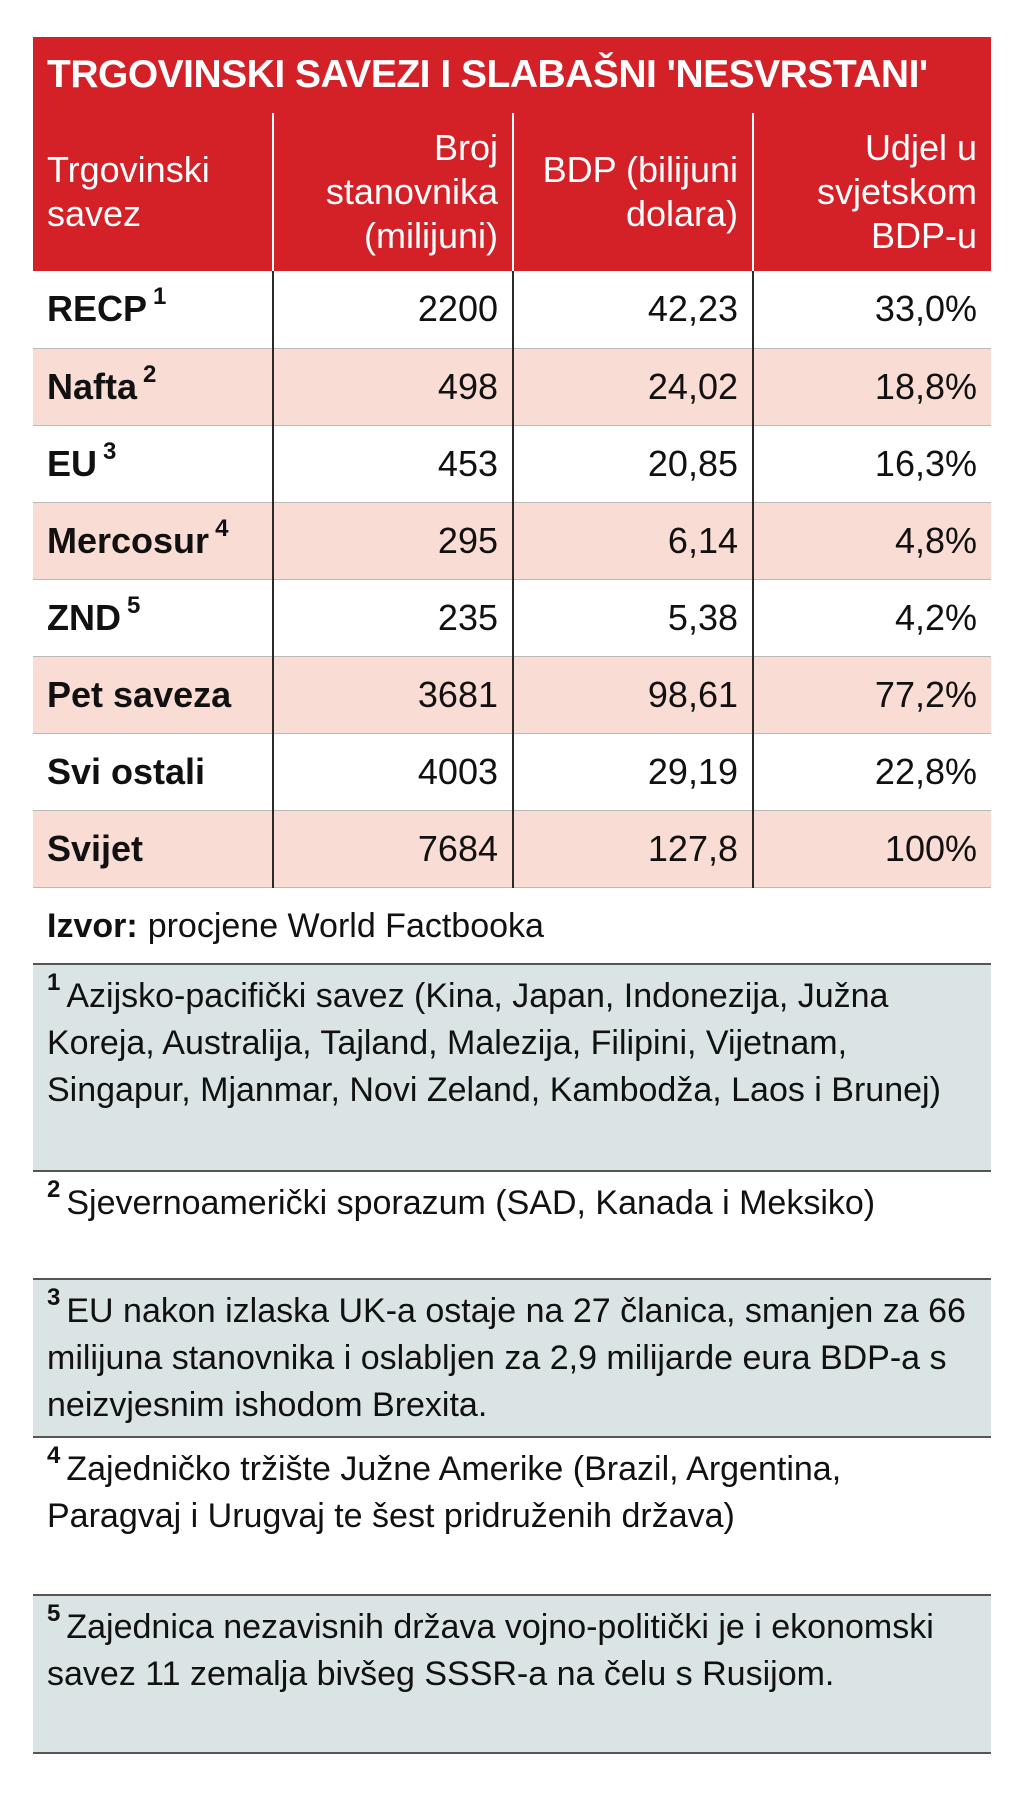 This screenshot has width=1024, height=1798. I want to click on header-gdp: BDP (bilijuni dolara), so click(632, 192).